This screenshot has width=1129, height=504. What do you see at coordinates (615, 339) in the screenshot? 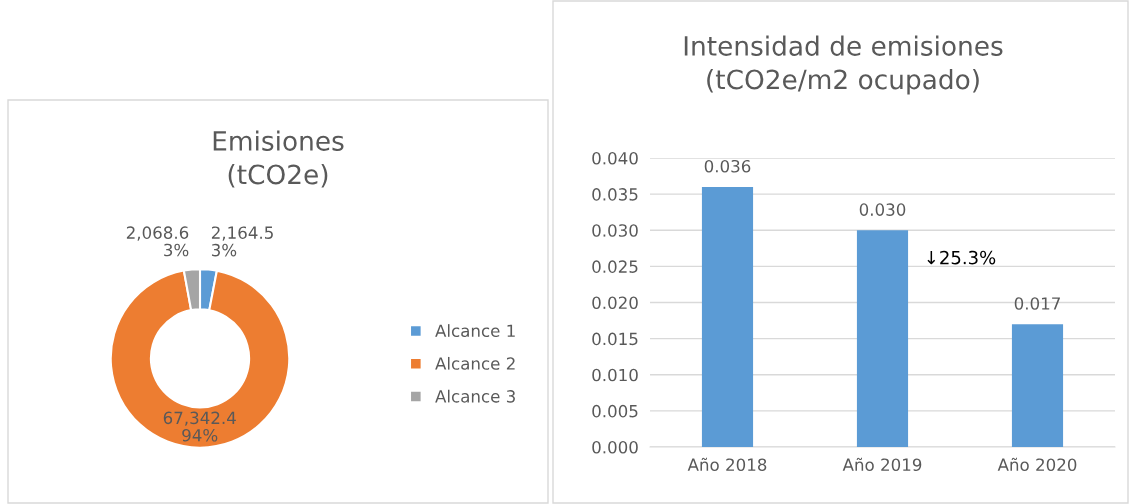
I see `y-tick-label: 0.015` at bounding box center [615, 339].